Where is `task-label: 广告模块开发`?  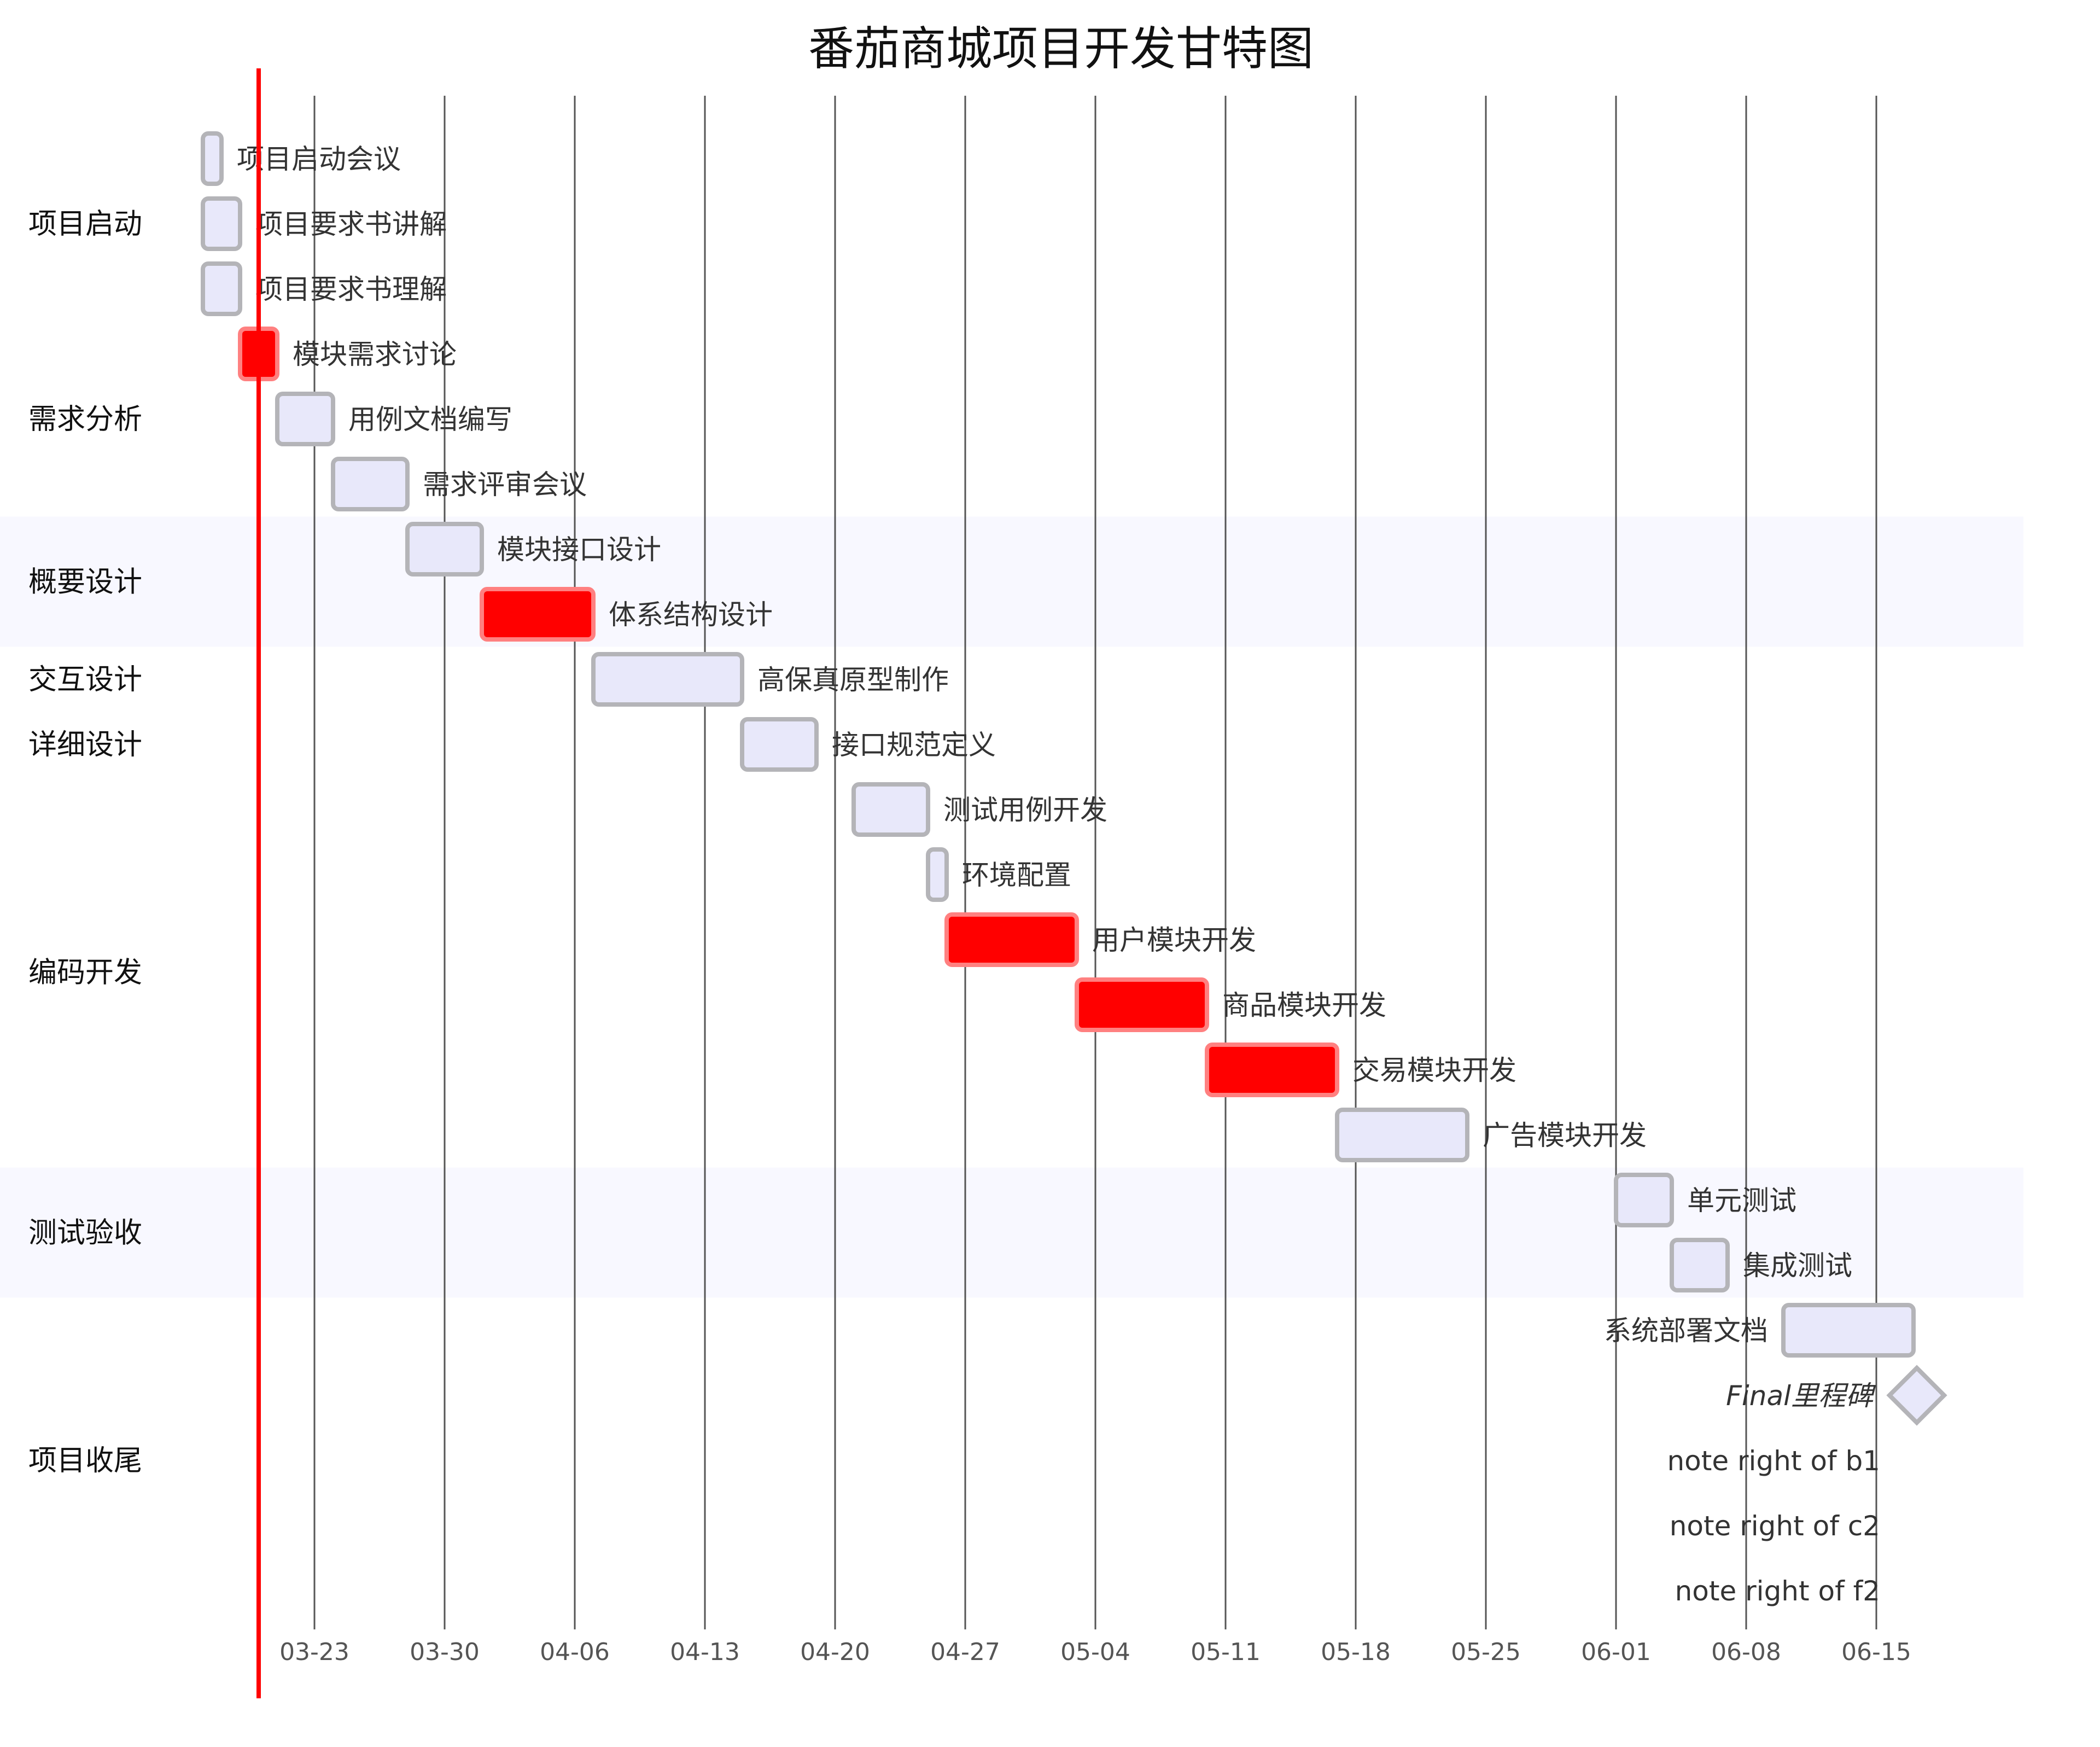
task-label: 广告模块开发 is located at coordinates (1565, 1135).